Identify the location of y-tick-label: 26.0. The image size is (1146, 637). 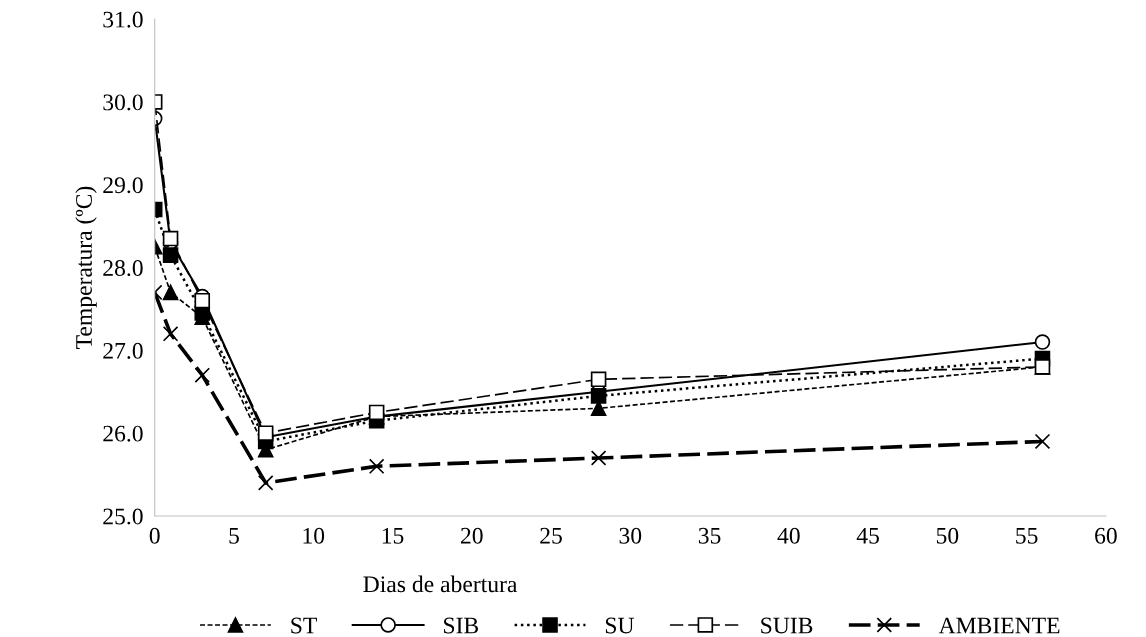
(123, 433).